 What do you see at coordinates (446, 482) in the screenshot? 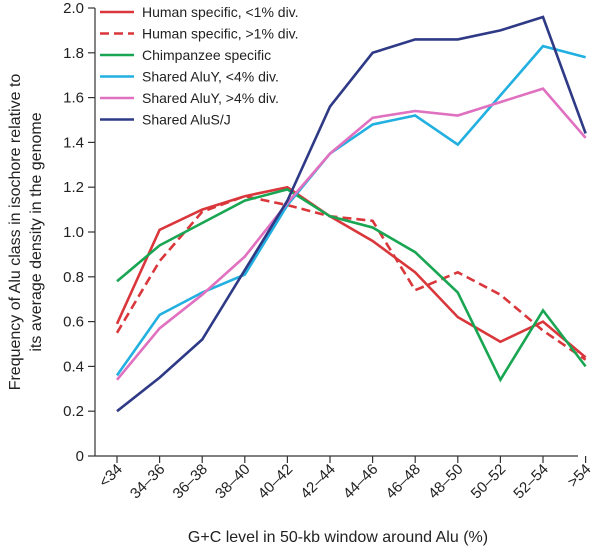
I see `x-tick-label: 48–50` at bounding box center [446, 482].